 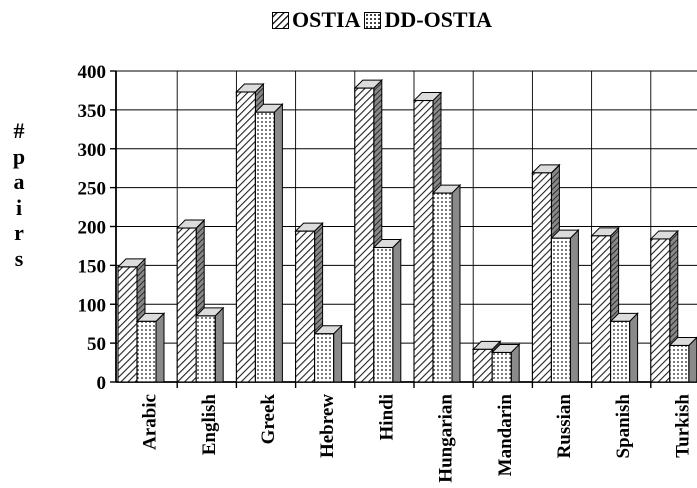 I want to click on legend-swatch-dots, so click(x=373, y=20).